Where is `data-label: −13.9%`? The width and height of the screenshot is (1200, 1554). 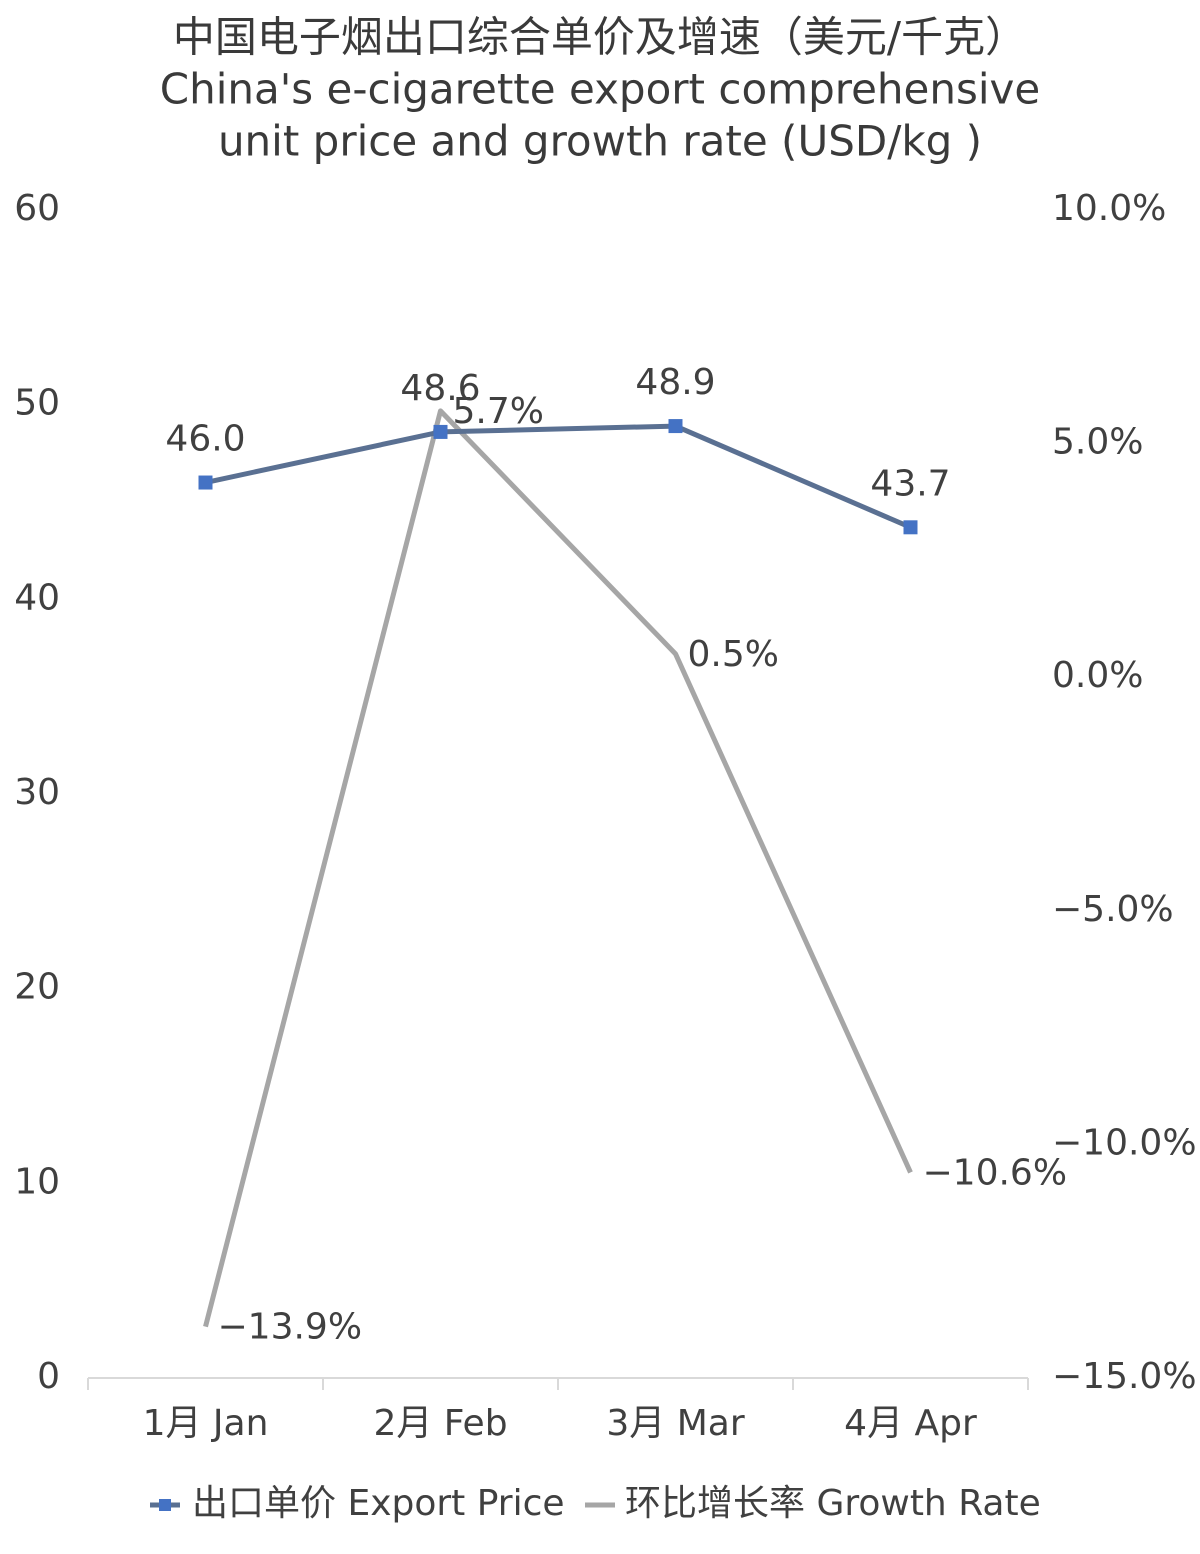 data-label: −13.9% is located at coordinates (290, 1327).